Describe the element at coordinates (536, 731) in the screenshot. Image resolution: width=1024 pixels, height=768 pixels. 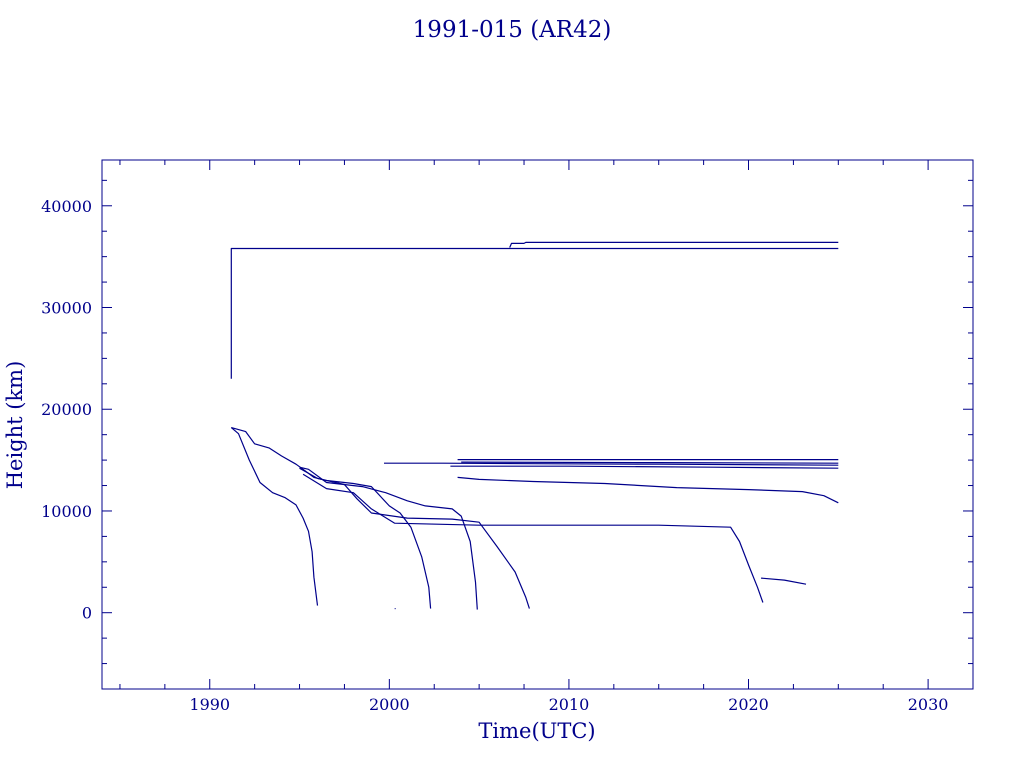
I see `x-axis-label: Time(UTC)` at that location.